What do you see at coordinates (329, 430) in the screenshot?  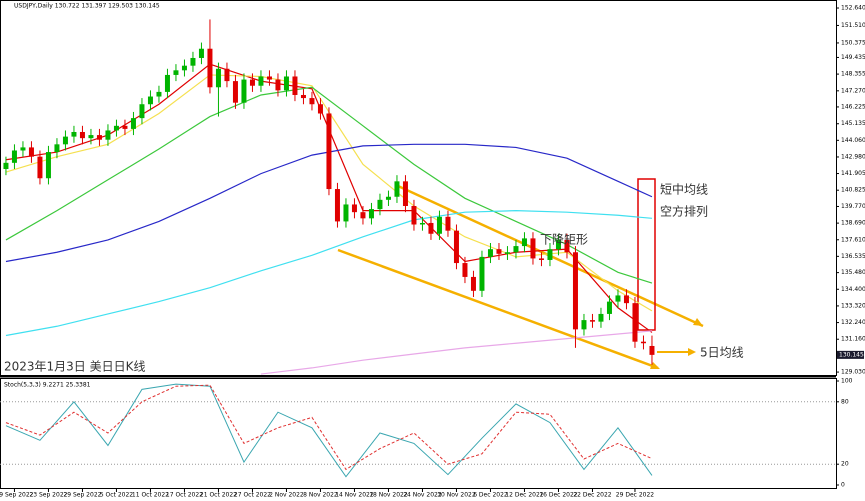 I see `stoch-line` at bounding box center [329, 430].